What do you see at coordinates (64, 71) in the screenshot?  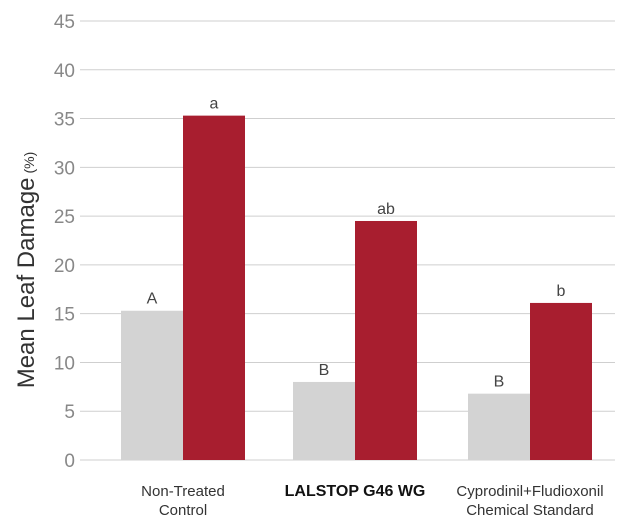 I see `y-tick-label: 40` at bounding box center [64, 71].